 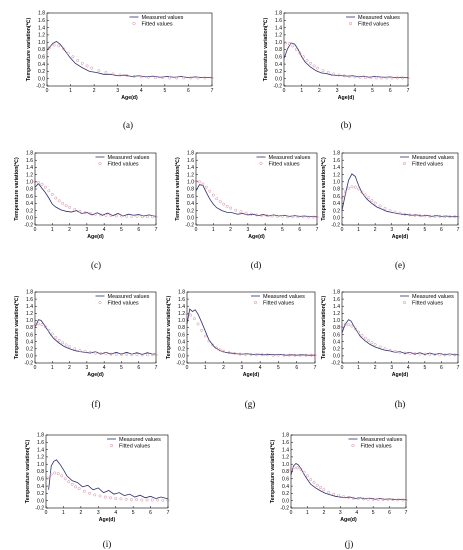 I want to click on legend-entry: Measured values, so click(x=129, y=297).